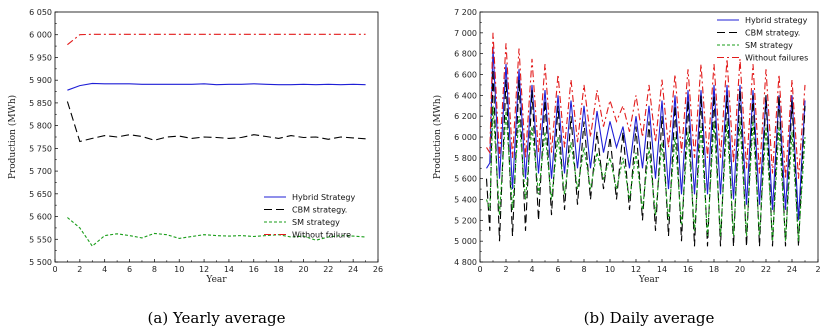  I want to click on y-tick-label: 5 900, so click(40, 80).